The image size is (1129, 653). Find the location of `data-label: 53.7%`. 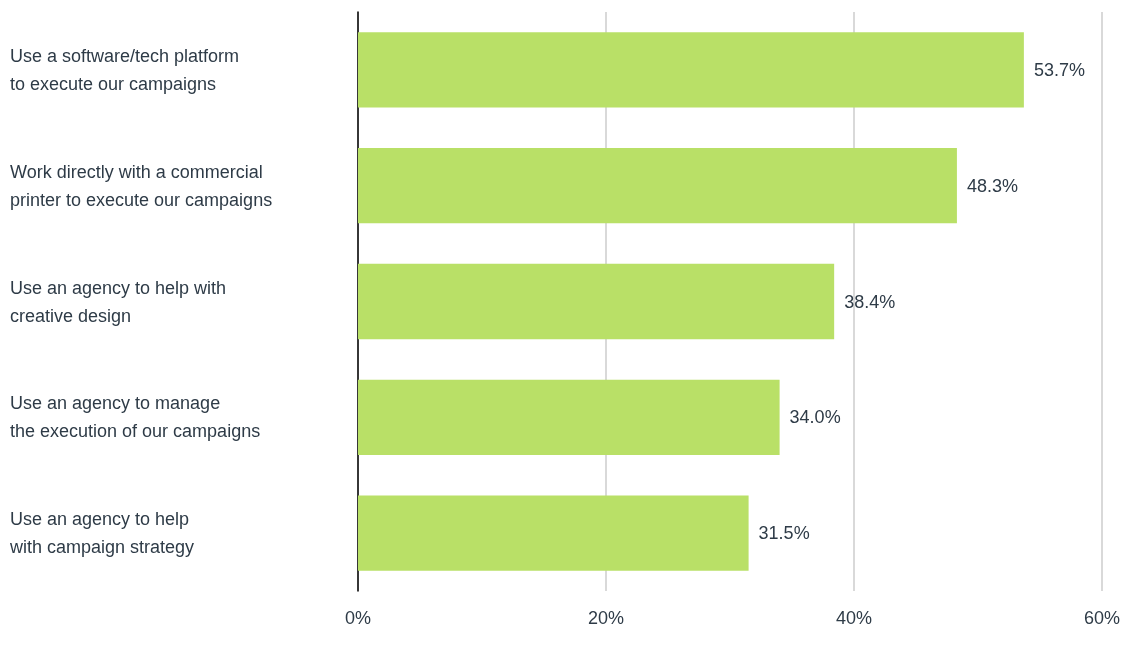

data-label: 53.7% is located at coordinates (1059, 69).